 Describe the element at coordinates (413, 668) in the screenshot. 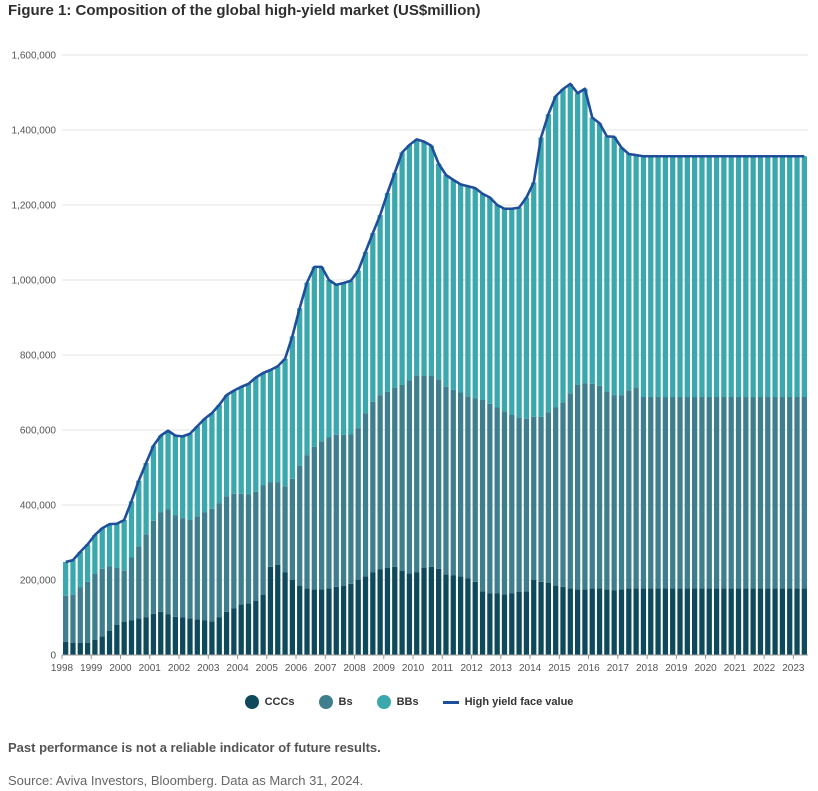

I see `x-tick: 2010` at that location.